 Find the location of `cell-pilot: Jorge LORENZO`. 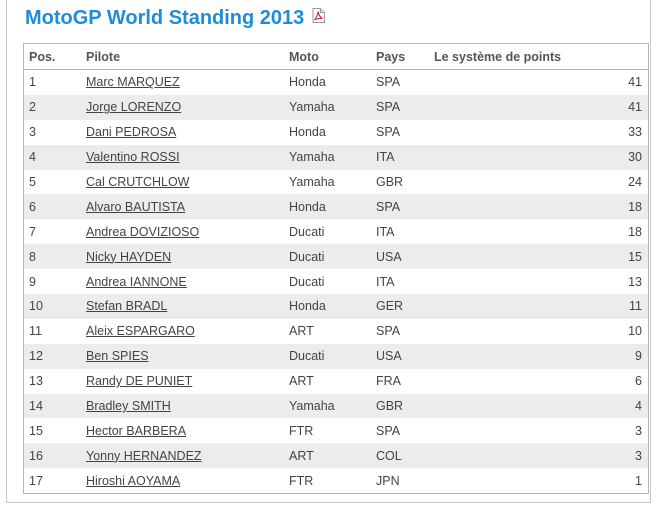

cell-pilot: Jorge LORENZO is located at coordinates (187, 107).